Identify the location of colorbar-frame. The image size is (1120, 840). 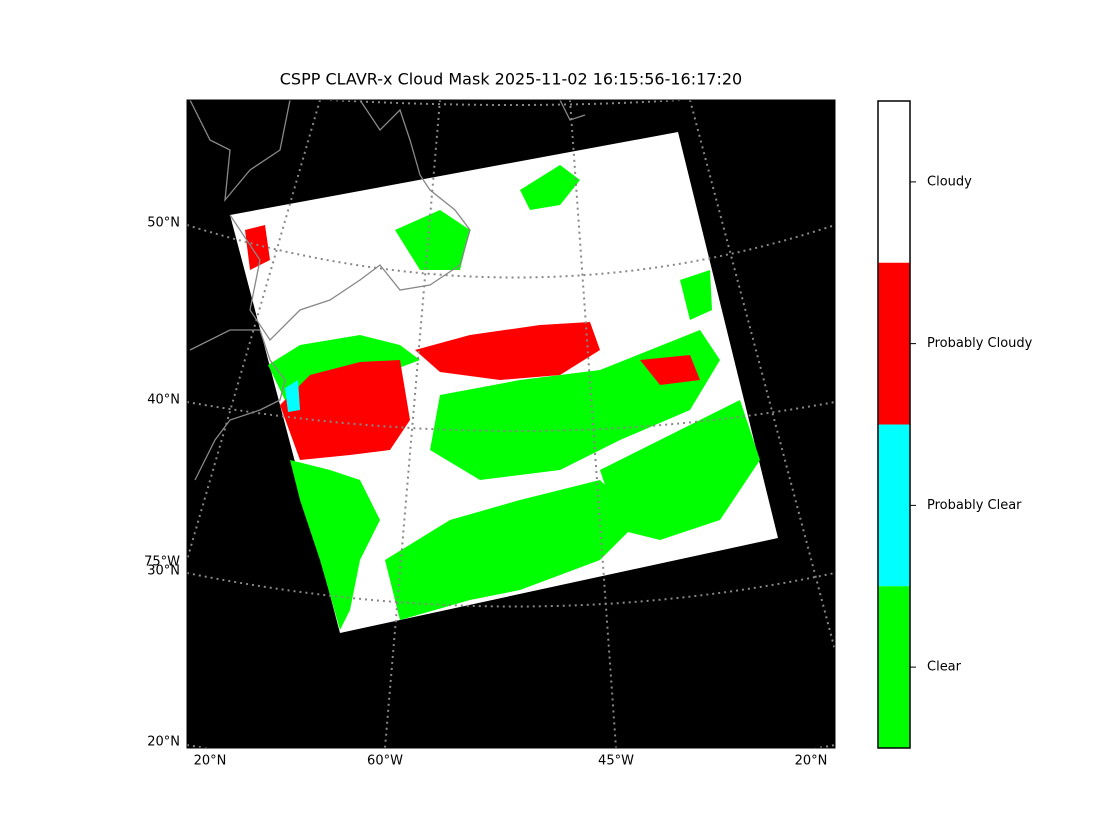
(894, 424).